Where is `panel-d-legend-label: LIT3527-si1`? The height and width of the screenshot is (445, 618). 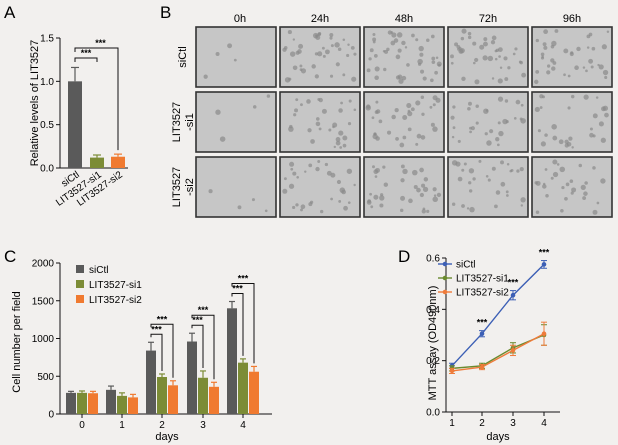 panel-d-legend-label: LIT3527-si1 is located at coordinates (482, 279).